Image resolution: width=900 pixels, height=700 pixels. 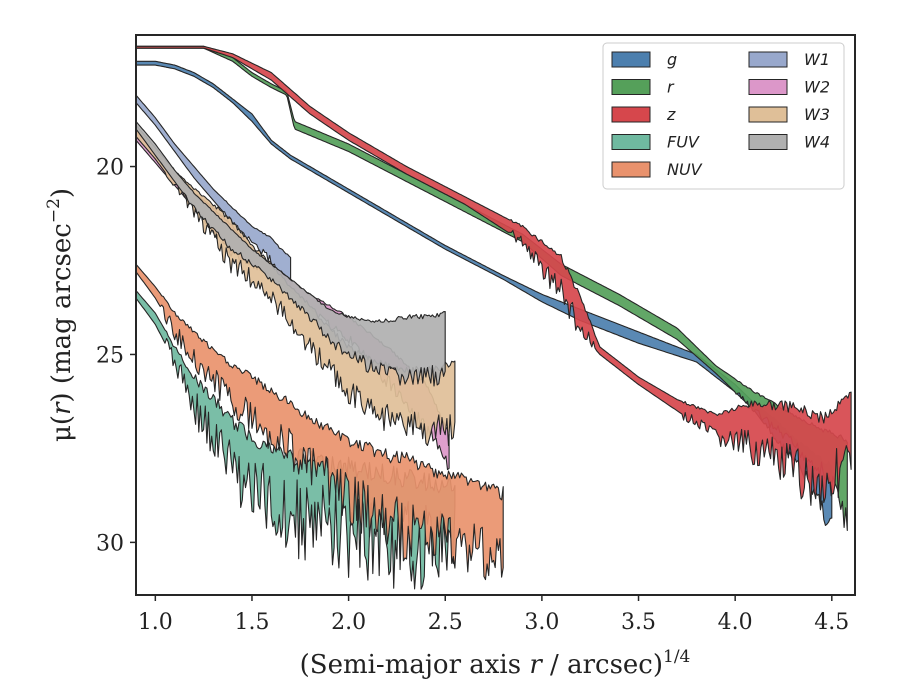 I want to click on legend-label-FUV: FUV, so click(x=683, y=142).